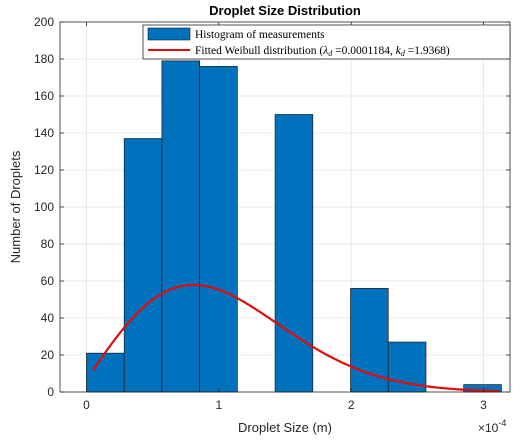 The width and height of the screenshot is (525, 443). I want to click on x-tick-label: 2, so click(351, 405).